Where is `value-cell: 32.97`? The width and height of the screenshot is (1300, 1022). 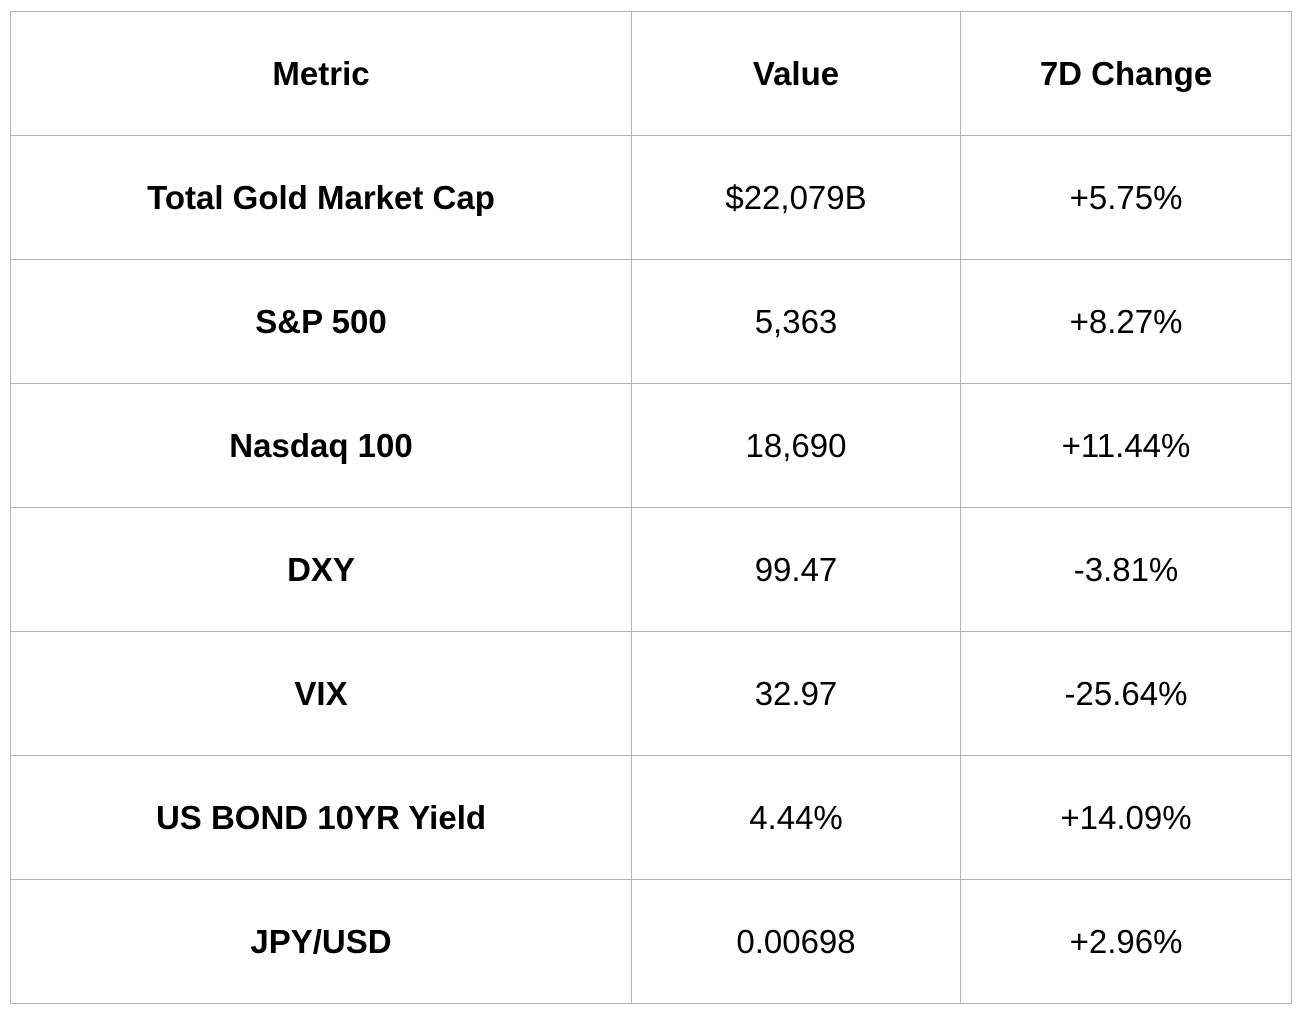 value-cell: 32.97 is located at coordinates (796, 693).